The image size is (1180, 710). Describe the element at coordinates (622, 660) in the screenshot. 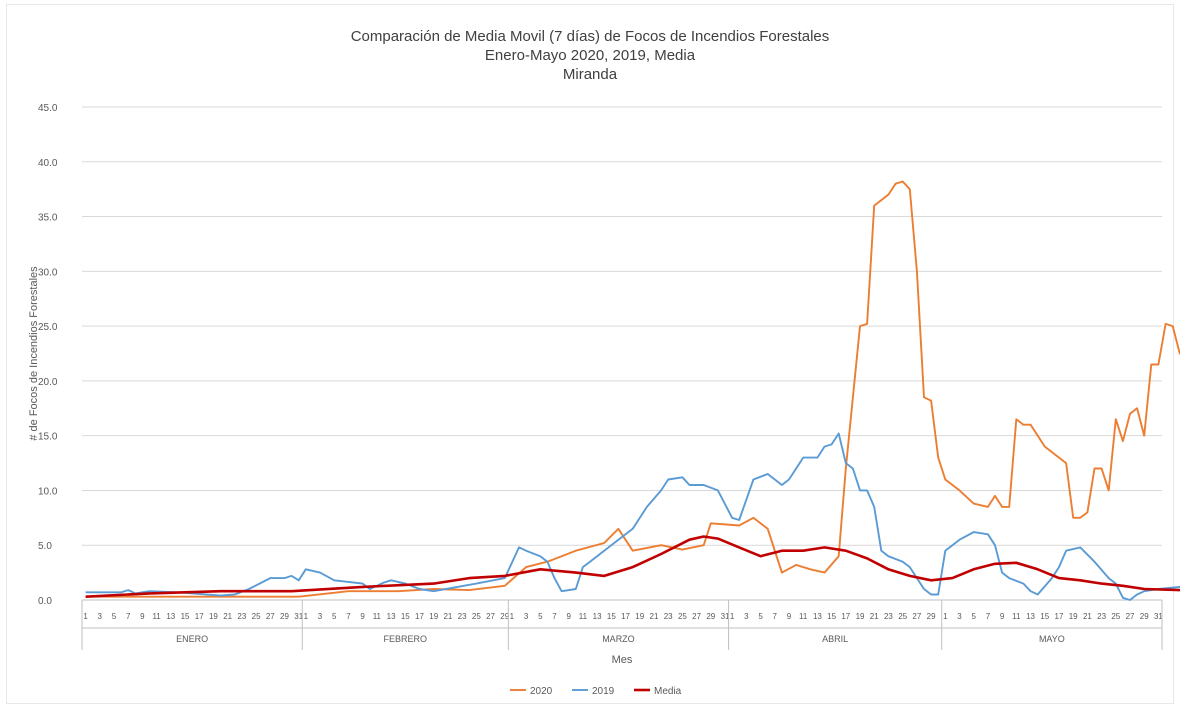

I see `x-axis-title: Mes` at that location.